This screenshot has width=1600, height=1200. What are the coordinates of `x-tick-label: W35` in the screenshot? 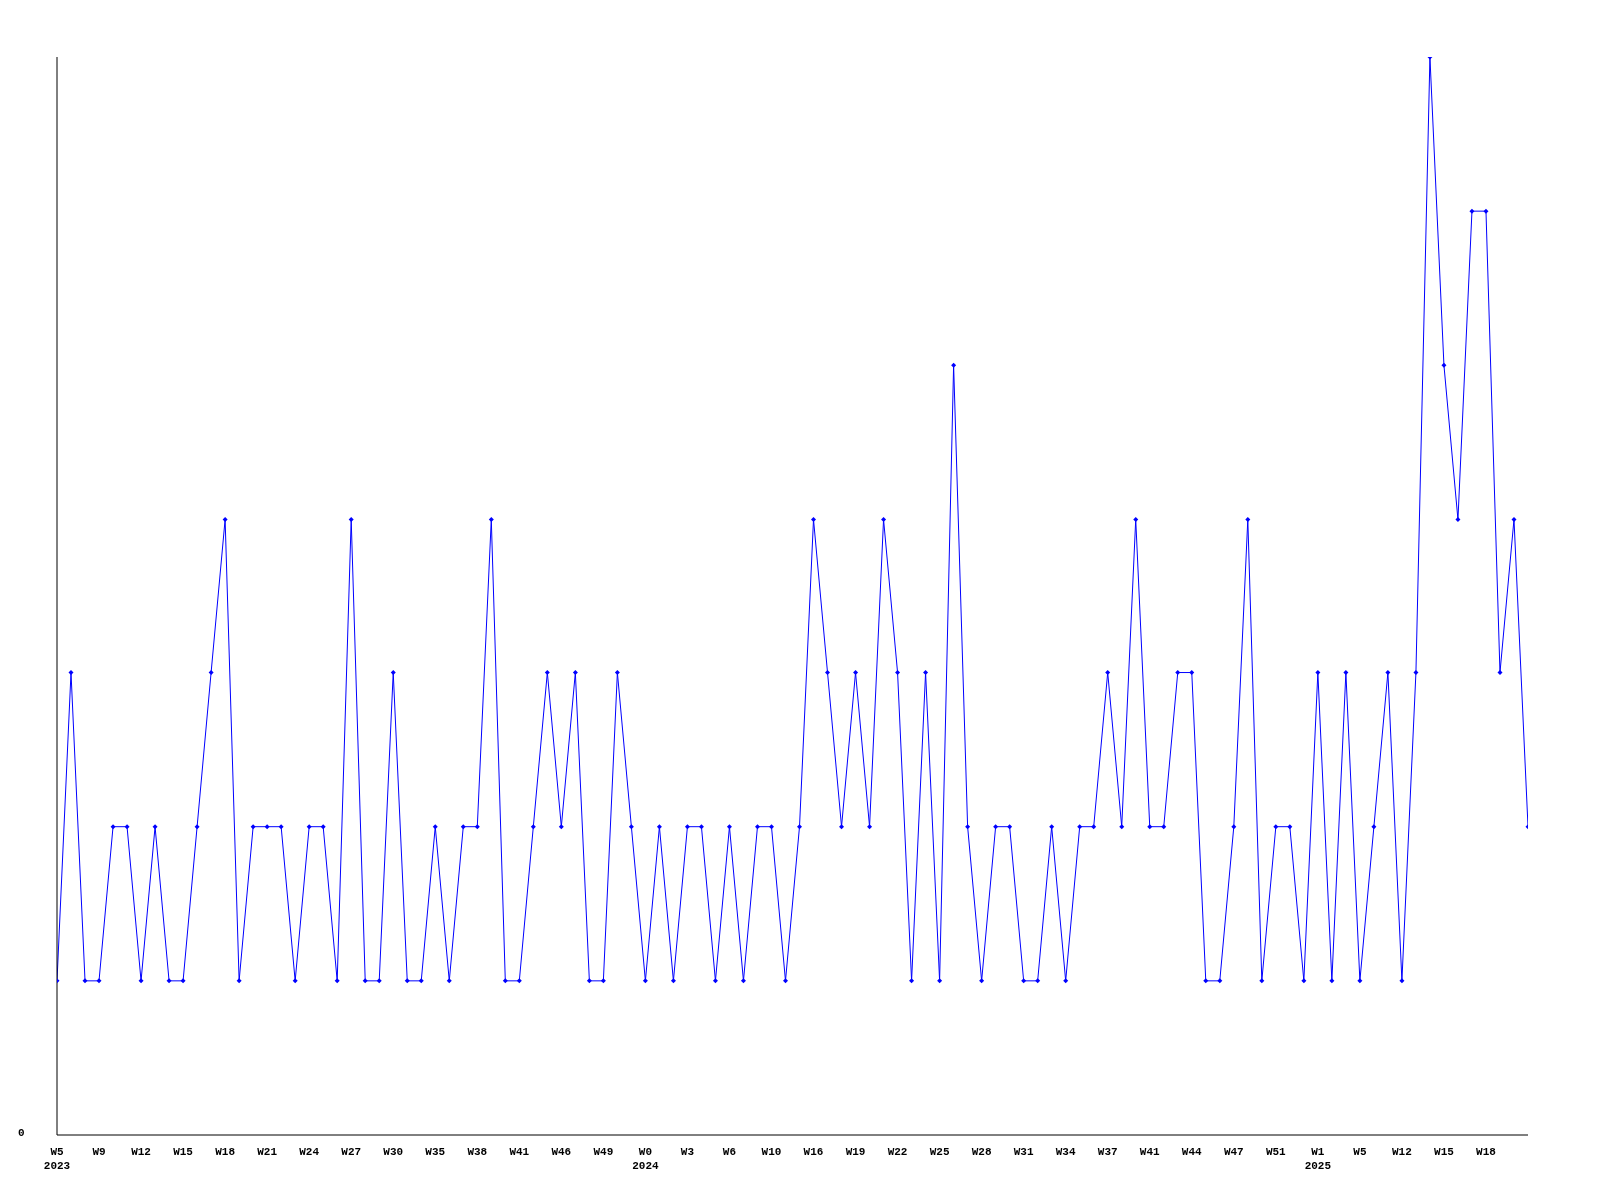 It's located at (435, 1152).